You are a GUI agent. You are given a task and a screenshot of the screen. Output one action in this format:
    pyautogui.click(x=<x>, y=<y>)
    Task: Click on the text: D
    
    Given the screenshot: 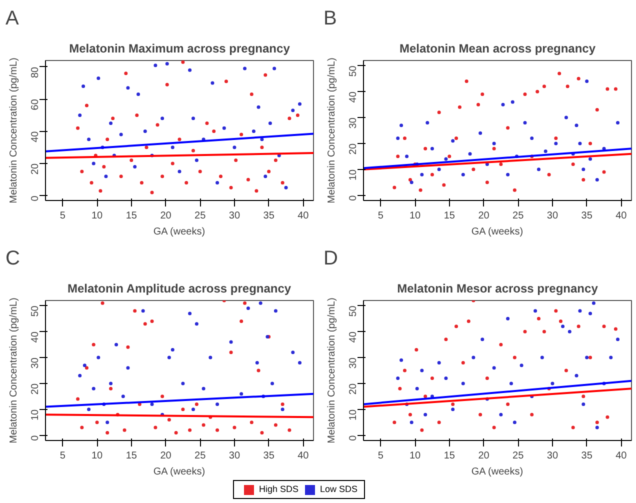 What is the action you would take?
    pyautogui.click(x=331, y=259)
    